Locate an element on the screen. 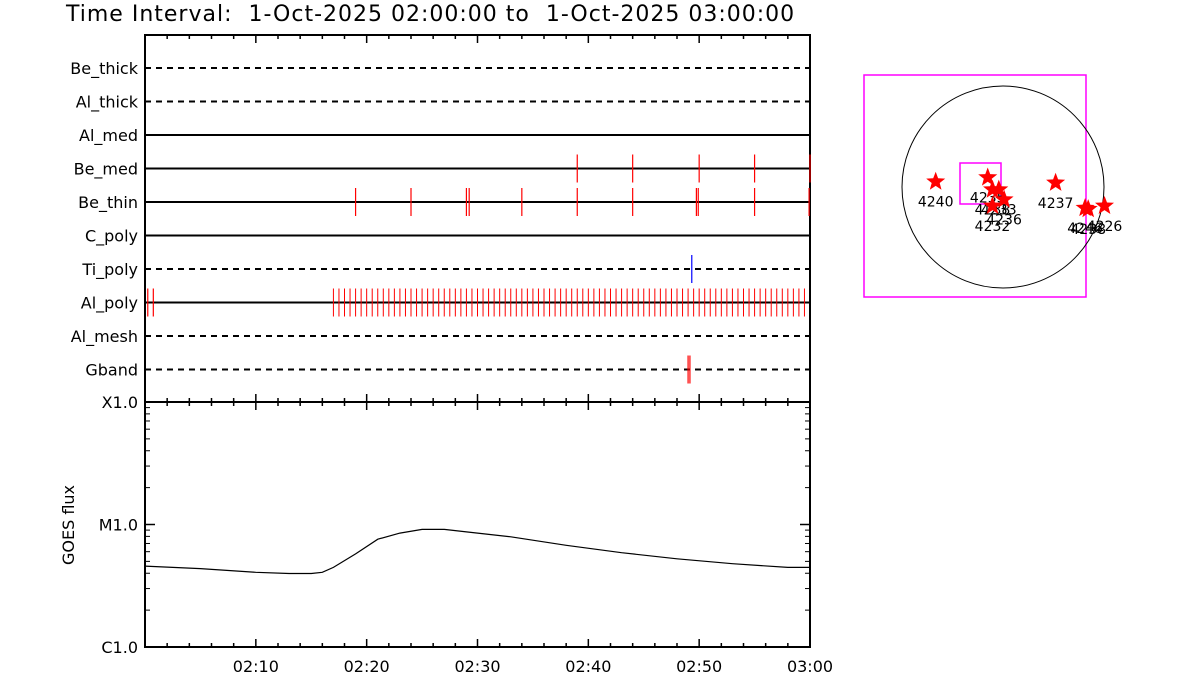 The height and width of the screenshot is (700, 1200). ar-label: 4226 is located at coordinates (1105, 227).